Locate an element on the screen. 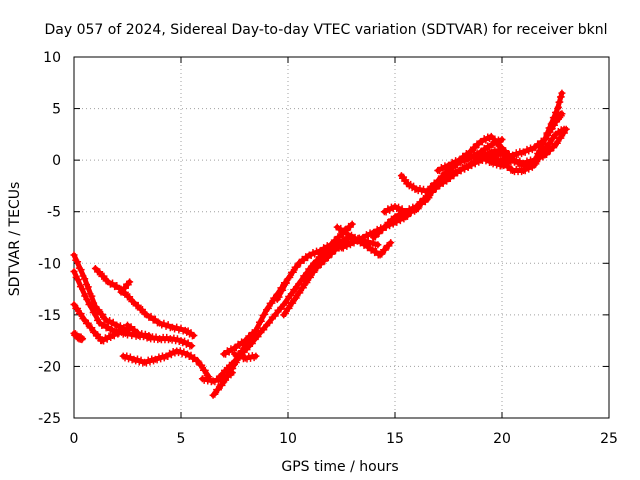 Image resolution: width=640 pixels, height=480 pixels. x-tick-label: 5 is located at coordinates (181, 439).